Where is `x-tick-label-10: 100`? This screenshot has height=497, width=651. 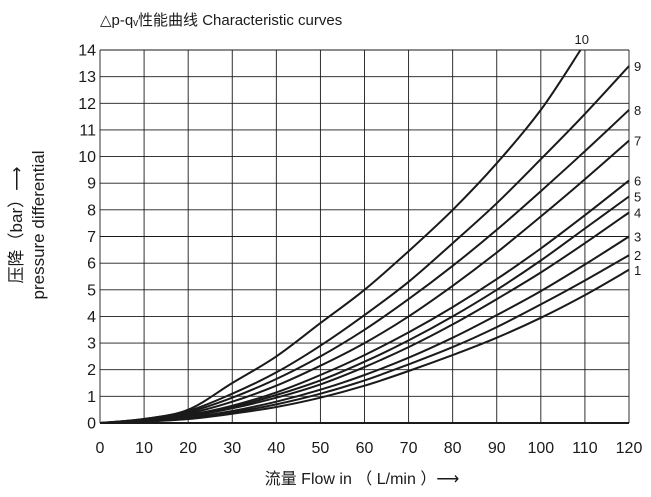
x-tick-label-10: 100 is located at coordinates (540, 448).